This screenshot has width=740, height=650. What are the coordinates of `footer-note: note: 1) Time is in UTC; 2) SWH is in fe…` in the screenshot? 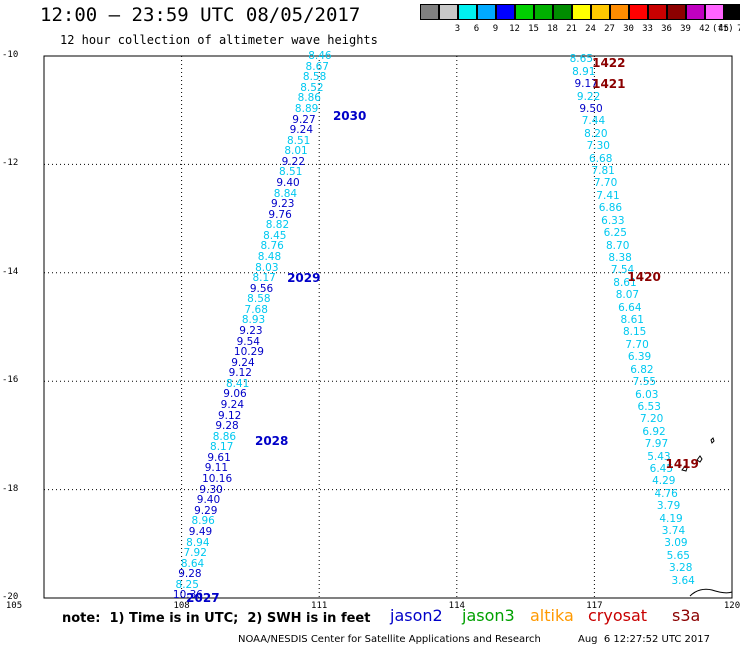 It's located at (216, 618).